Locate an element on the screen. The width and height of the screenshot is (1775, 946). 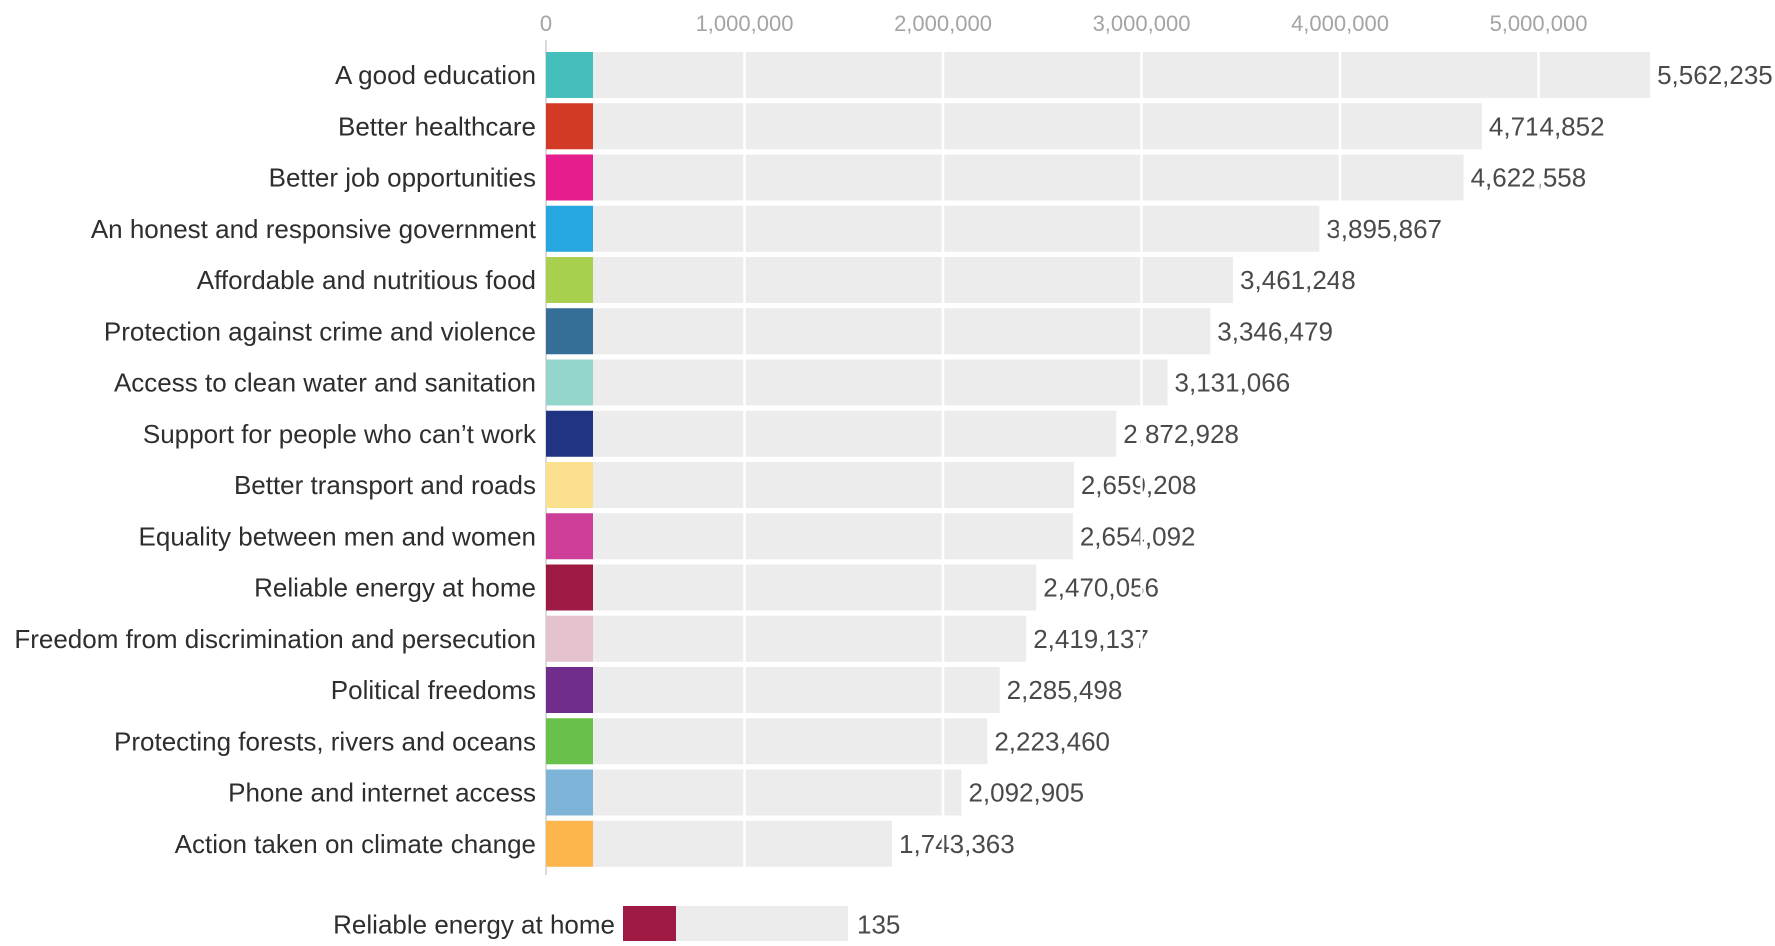
category-label: An honest and responsive government is located at coordinates (314, 229).